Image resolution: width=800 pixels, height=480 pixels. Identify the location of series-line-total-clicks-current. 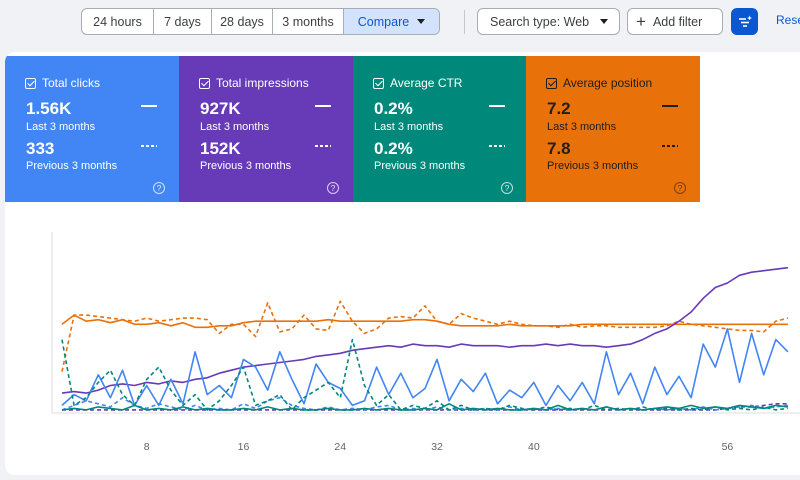
(425, 367).